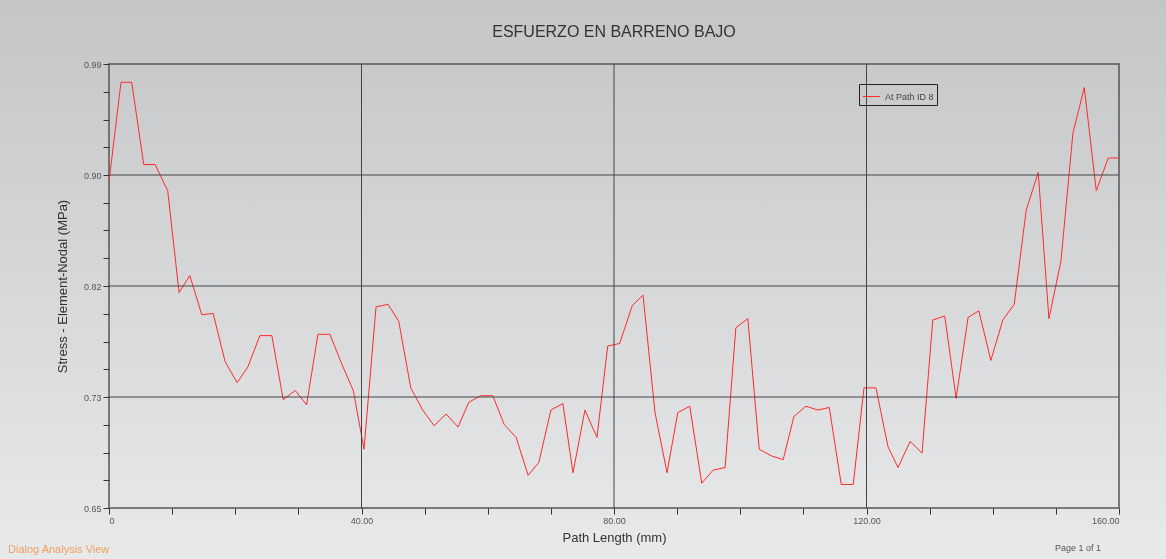  Describe the element at coordinates (1078, 548) in the screenshot. I see `text: Page 1 of 1` at that location.